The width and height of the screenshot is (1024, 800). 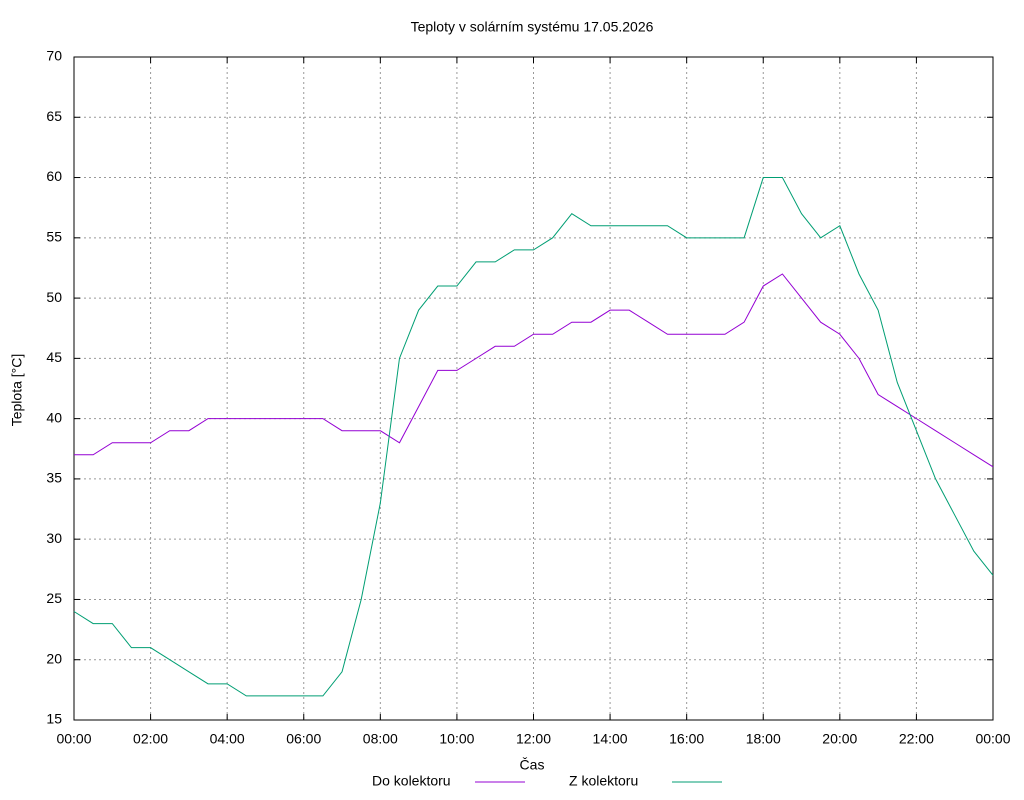 I want to click on x-axis-label: Čas, so click(x=532, y=765).